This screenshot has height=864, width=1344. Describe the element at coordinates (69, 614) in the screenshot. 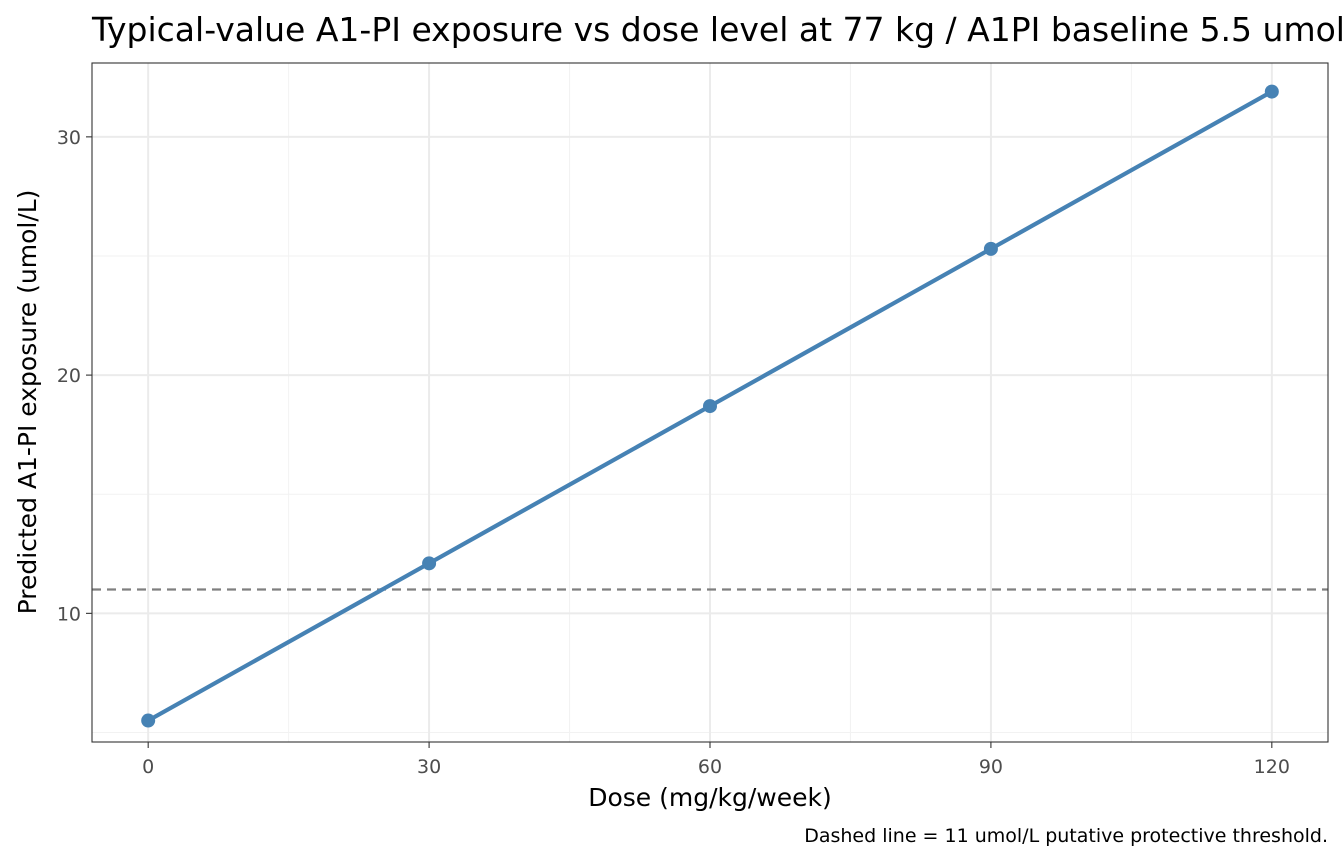

I see `y-tick-label: 10` at that location.